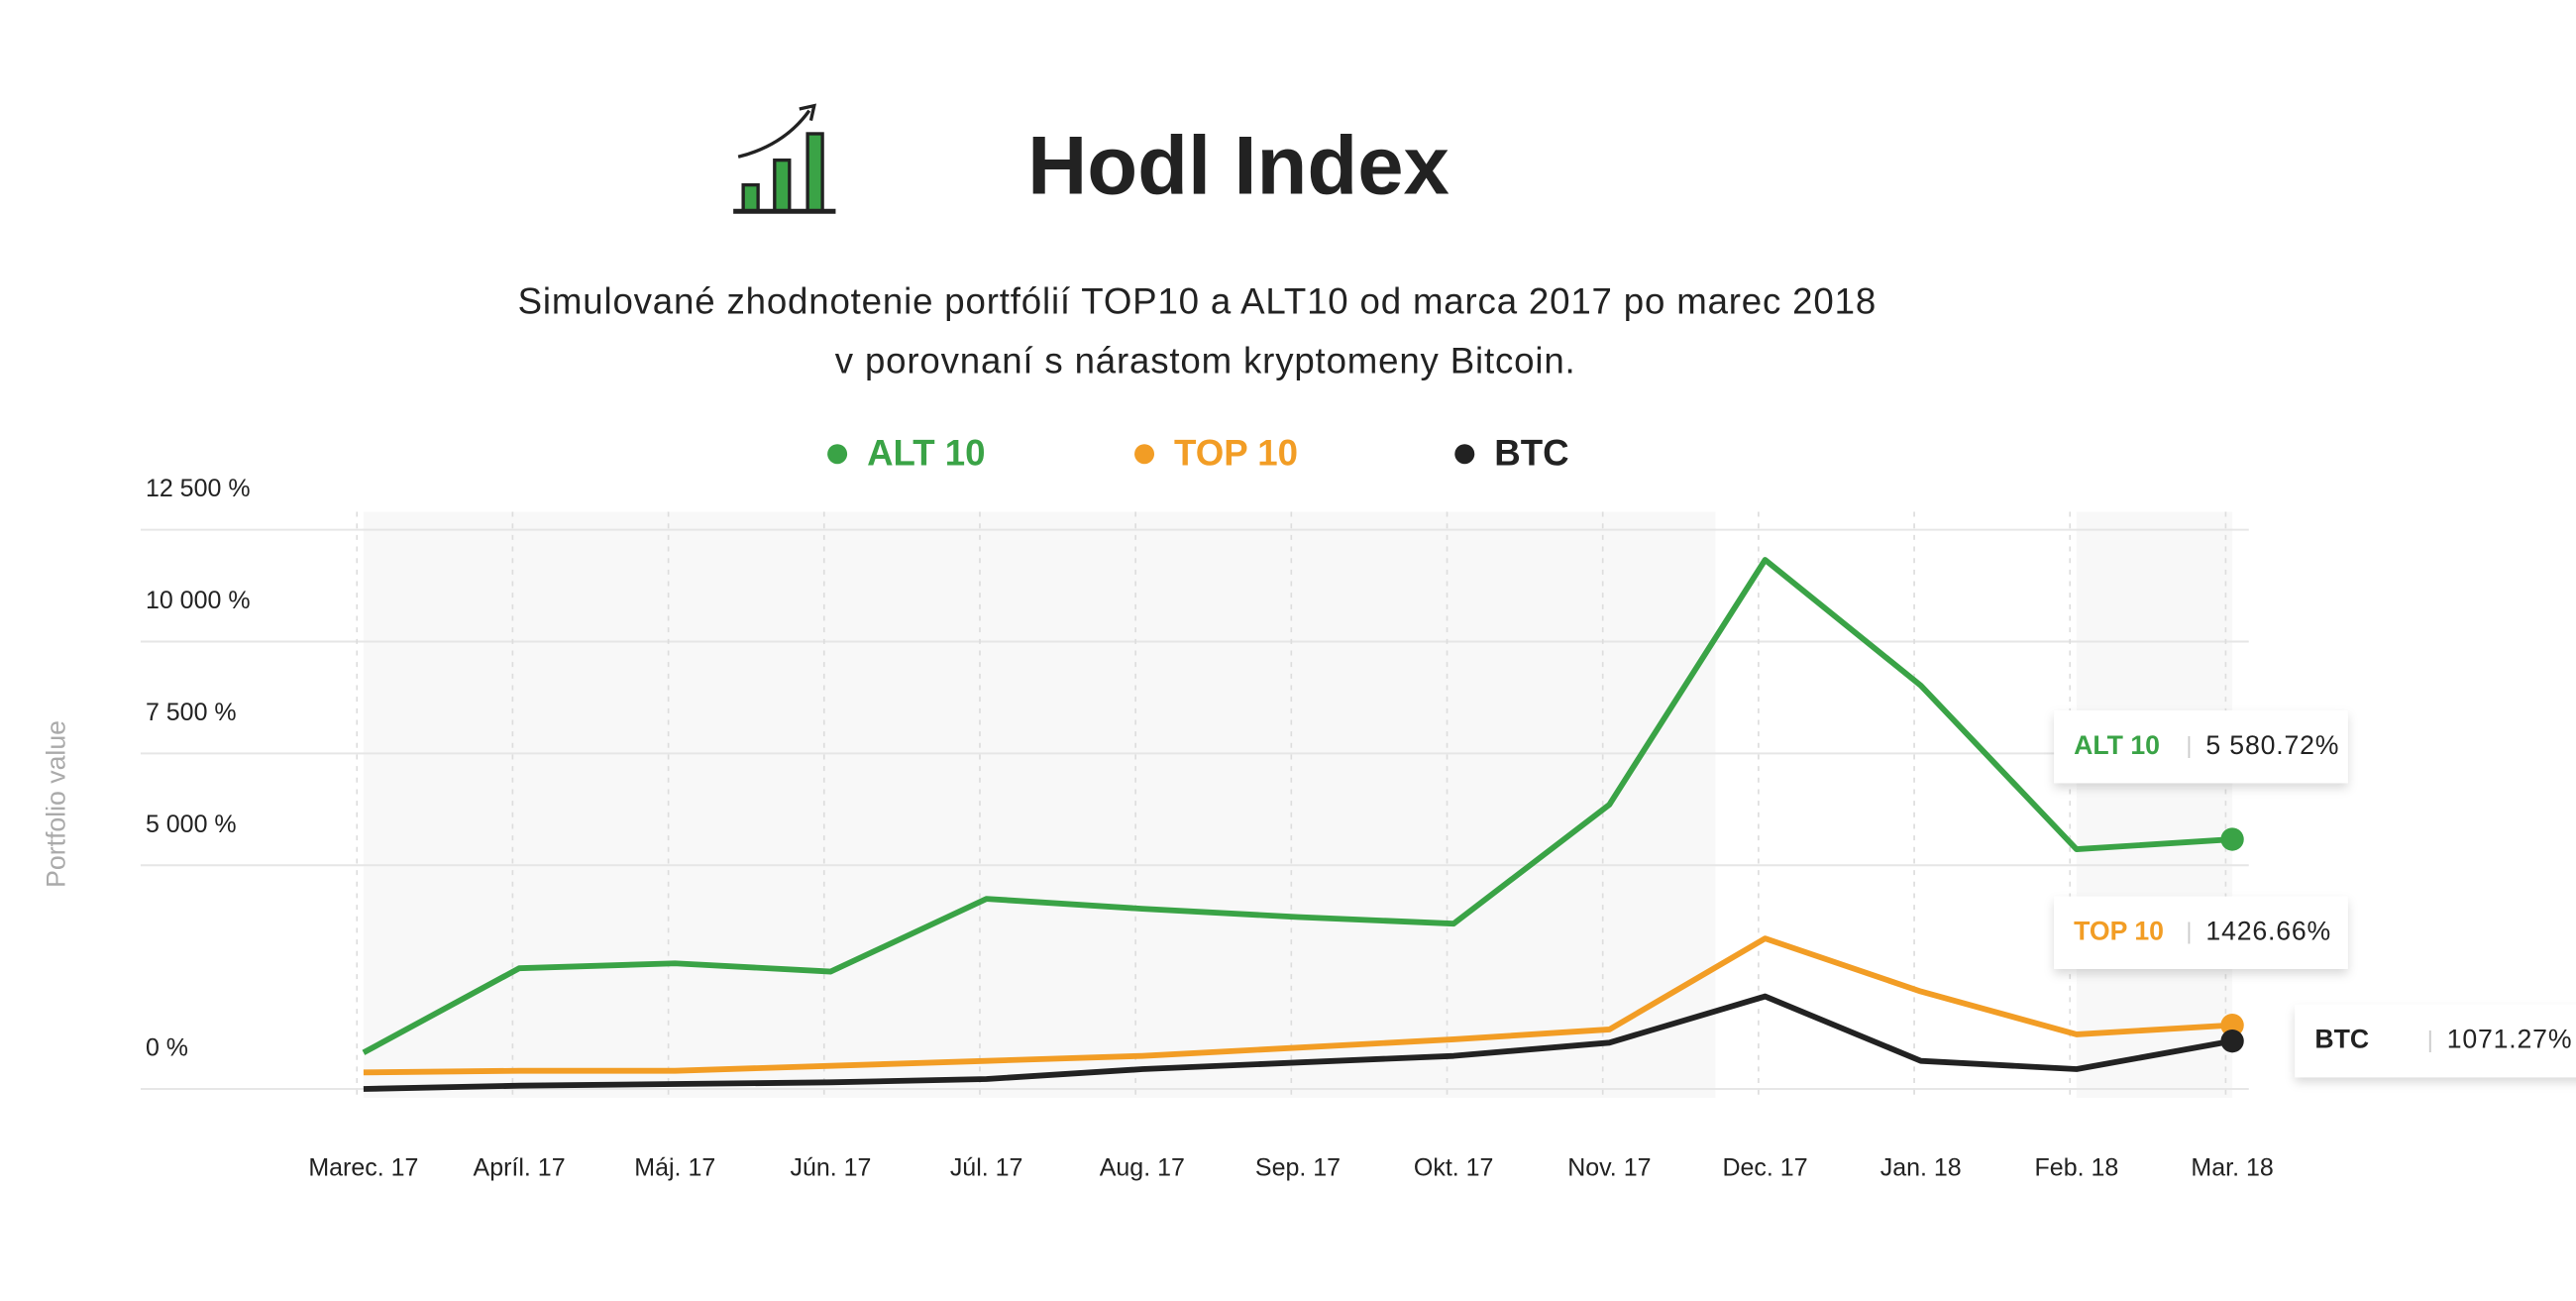 Image resolution: width=2576 pixels, height=1301 pixels. I want to click on x-tick-label: Mar. 18, so click(2232, 1167).